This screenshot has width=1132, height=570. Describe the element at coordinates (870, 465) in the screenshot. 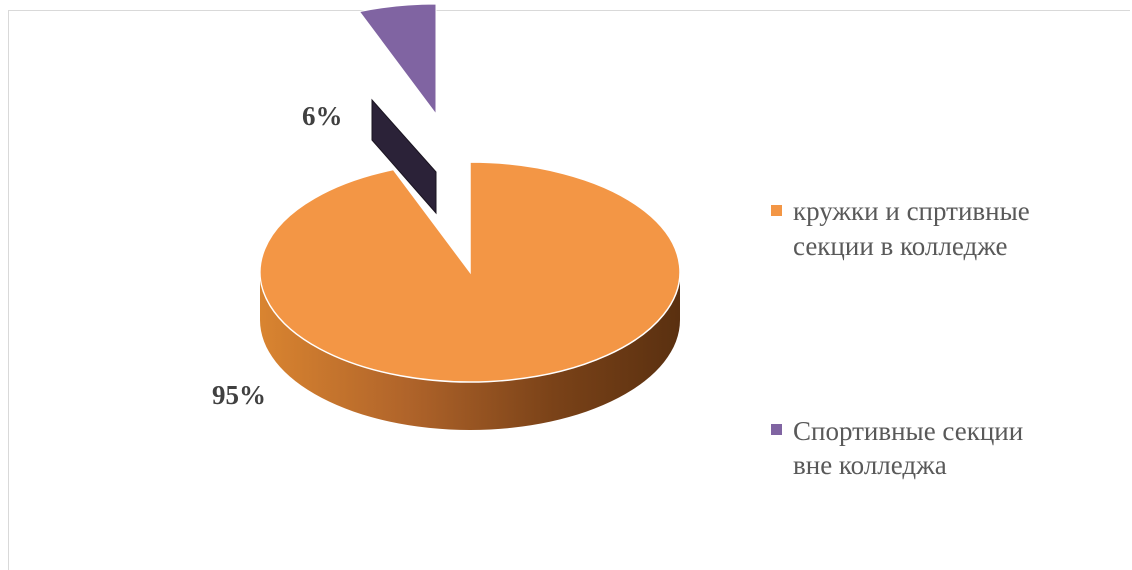

I see `legend-entry-2-line-2: вне колледжа` at that location.